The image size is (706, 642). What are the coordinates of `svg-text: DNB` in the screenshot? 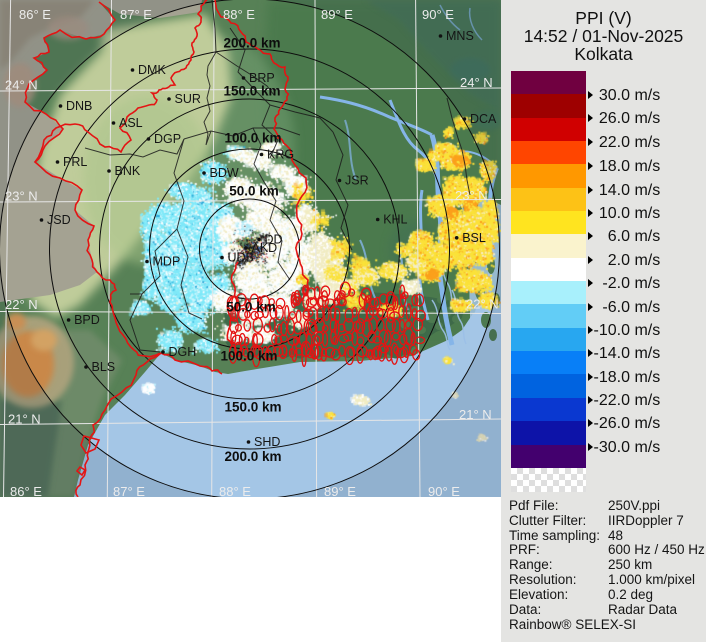 It's located at (79, 106).